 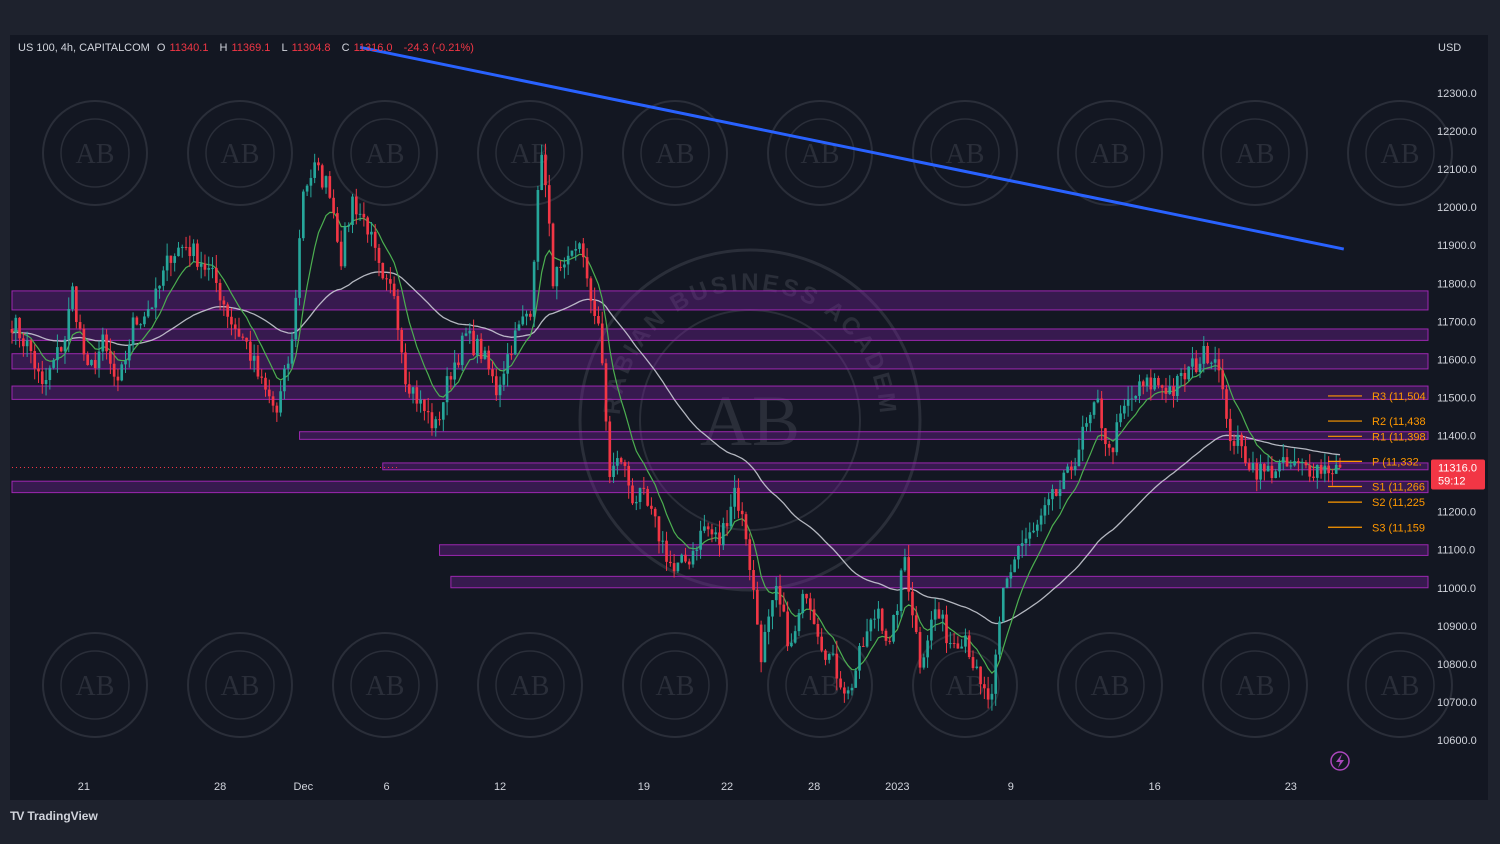 What do you see at coordinates (1011, 787) in the screenshot?
I see `x-tick-label: 9` at bounding box center [1011, 787].